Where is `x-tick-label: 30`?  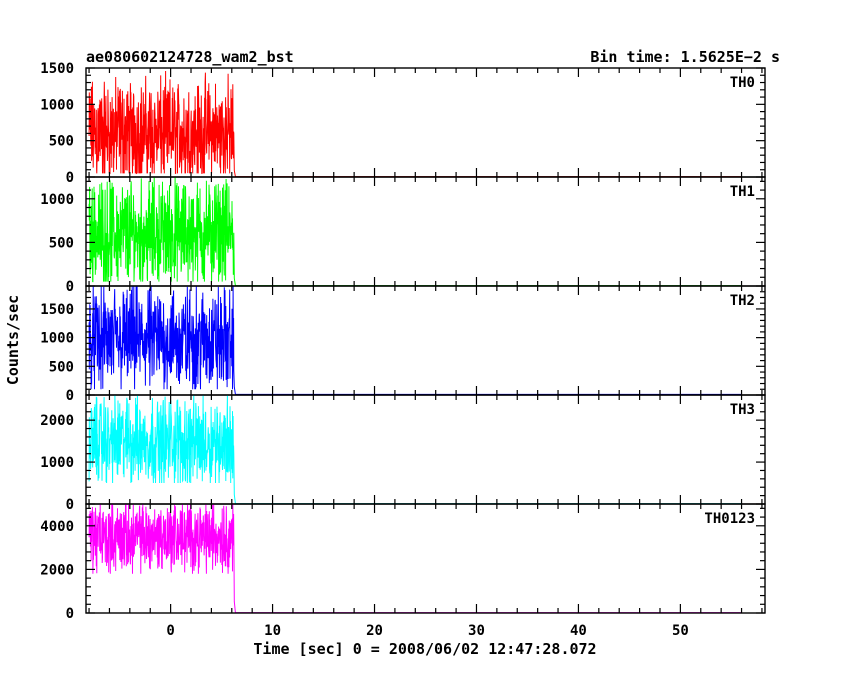
x-tick-label: 30 is located at coordinates (476, 631).